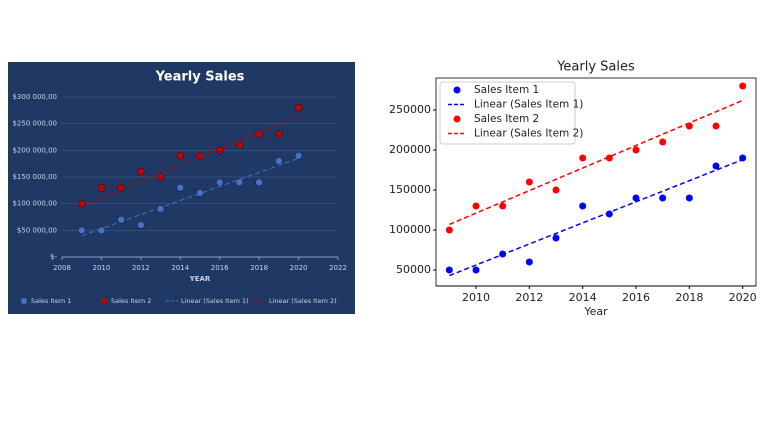 The height and width of the screenshot is (432, 768). Describe the element at coordinates (34, 97) in the screenshot. I see `y-tick-label: $300 000,00` at that location.